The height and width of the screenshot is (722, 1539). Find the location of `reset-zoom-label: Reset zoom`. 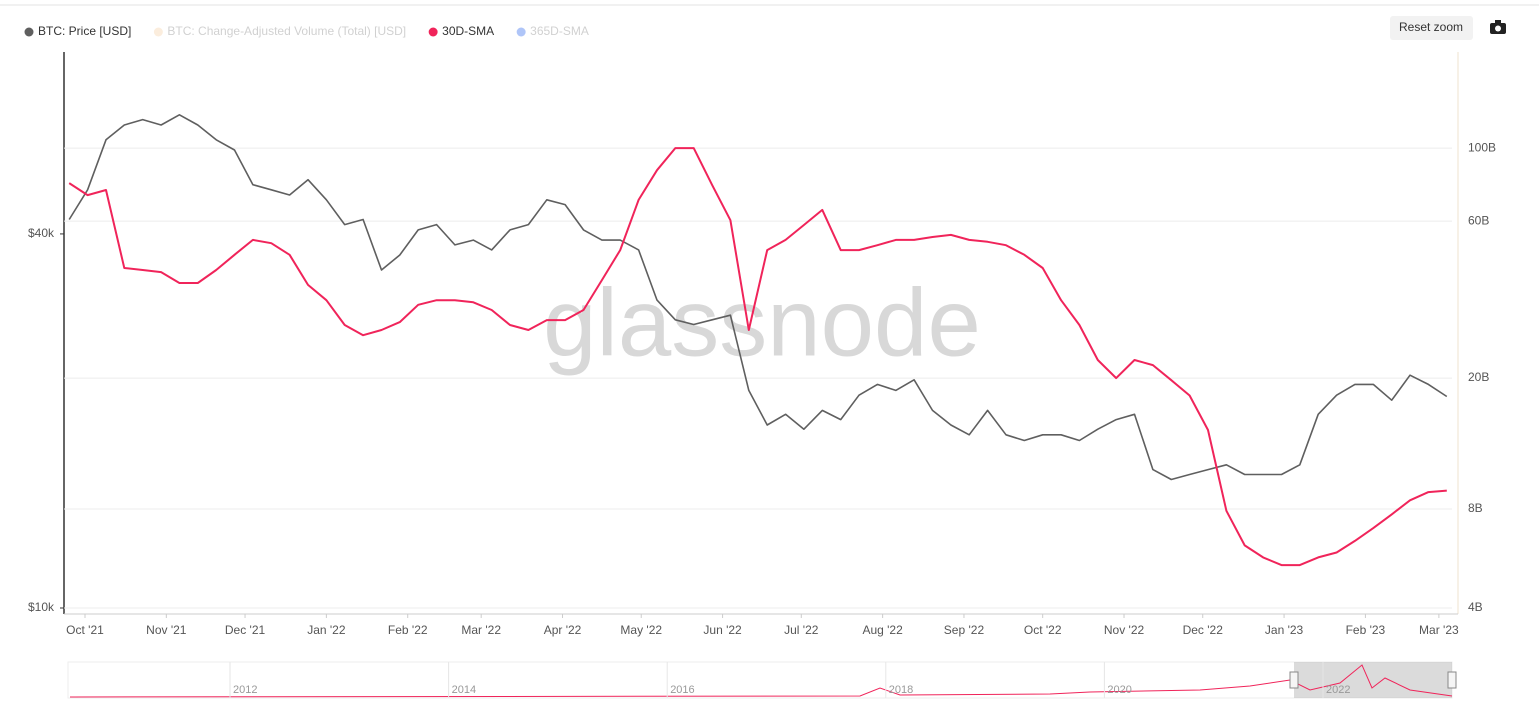

reset-zoom-label: Reset zoom is located at coordinates (1431, 27).